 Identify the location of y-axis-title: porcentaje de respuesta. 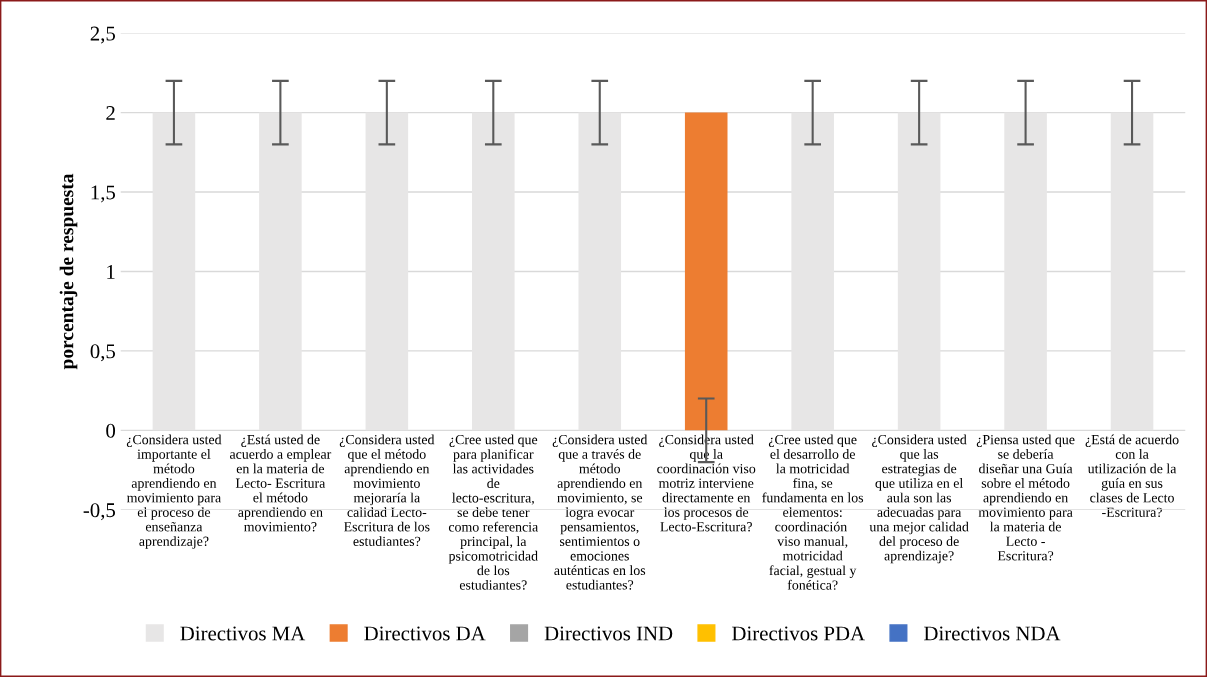
(68, 271).